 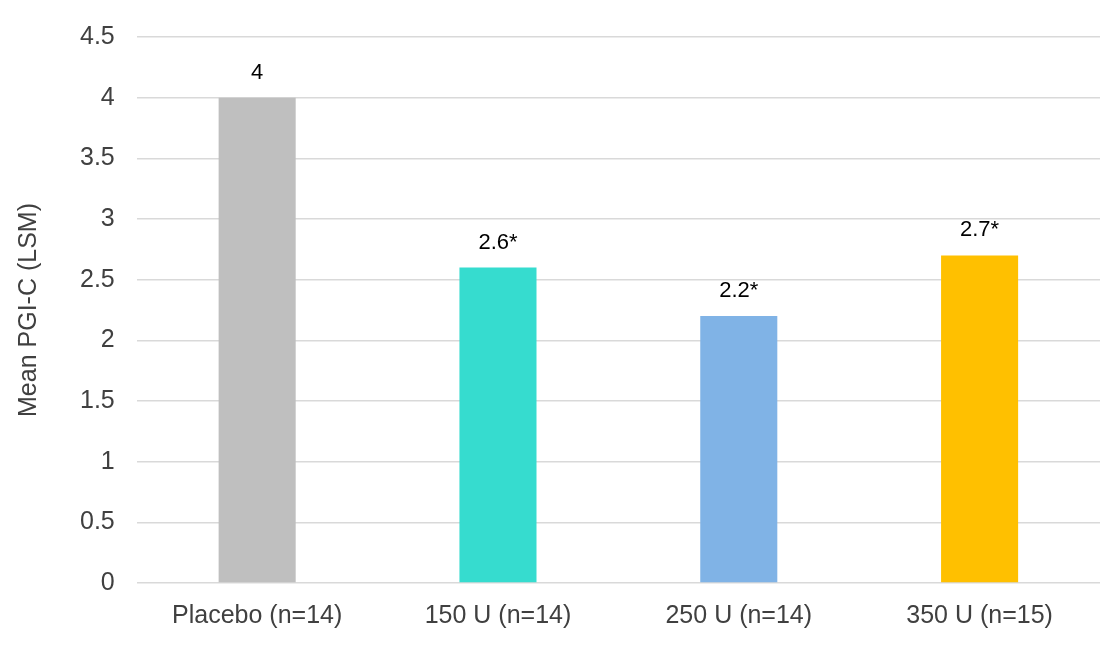 I want to click on y-axis-title: Mean PGI-C (LSM), so click(x=26, y=310).